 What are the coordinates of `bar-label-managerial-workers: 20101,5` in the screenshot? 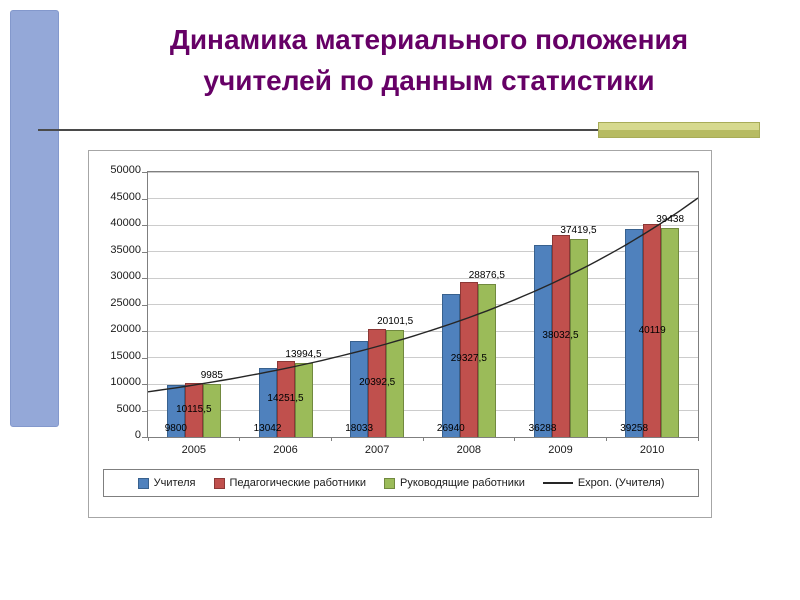 It's located at (395, 322).